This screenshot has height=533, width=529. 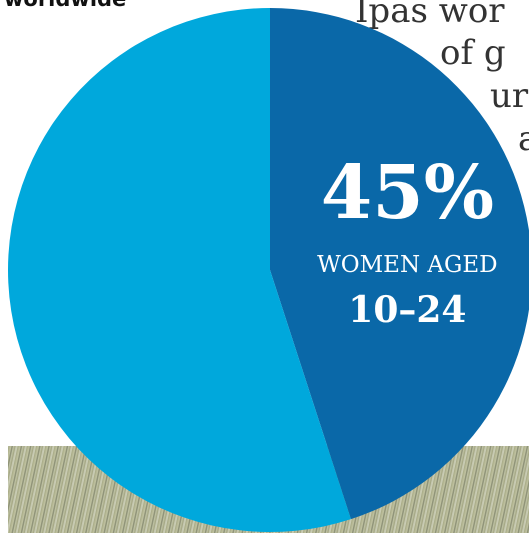 I want to click on category-label: WOMEN AGED, so click(x=407, y=265).